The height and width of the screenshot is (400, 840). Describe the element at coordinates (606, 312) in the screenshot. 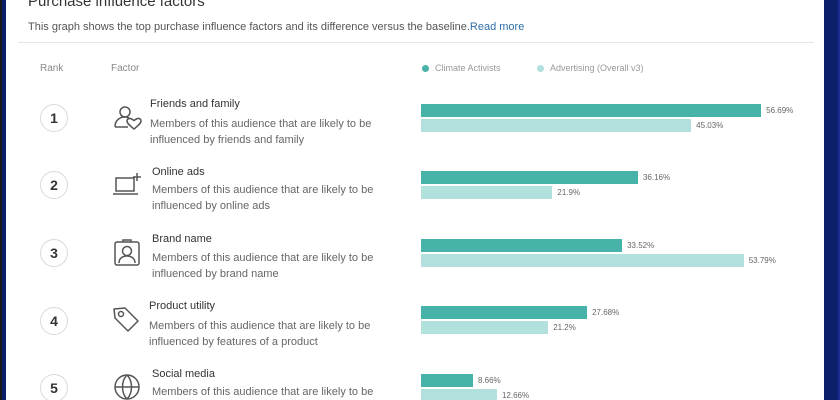

I see `bar-value-label: 27.68%` at that location.